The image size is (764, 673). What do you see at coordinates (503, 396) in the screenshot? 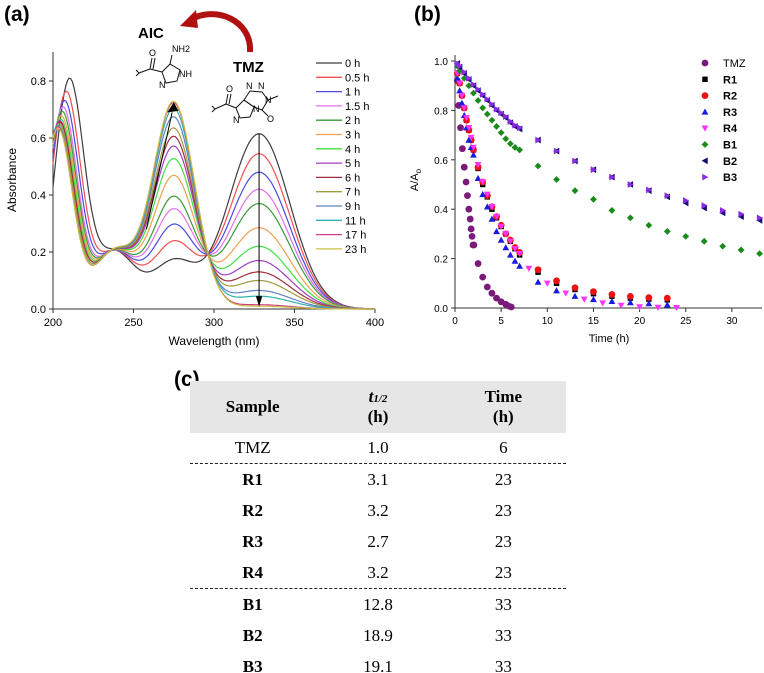
I see `header-time-label: Time` at bounding box center [503, 396].